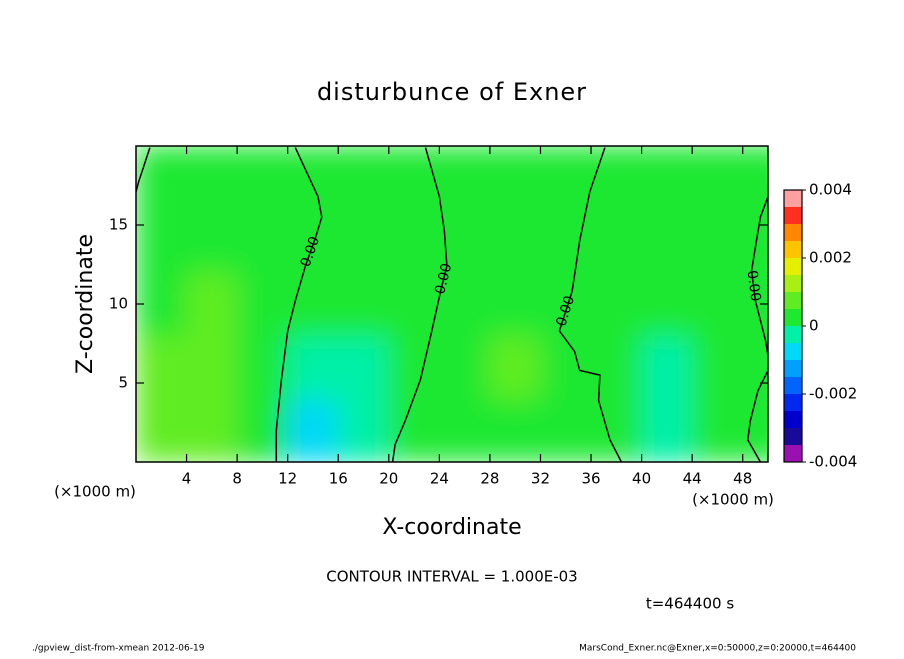 The width and height of the screenshot is (904, 659). I want to click on x-tick-label: 48, so click(742, 479).